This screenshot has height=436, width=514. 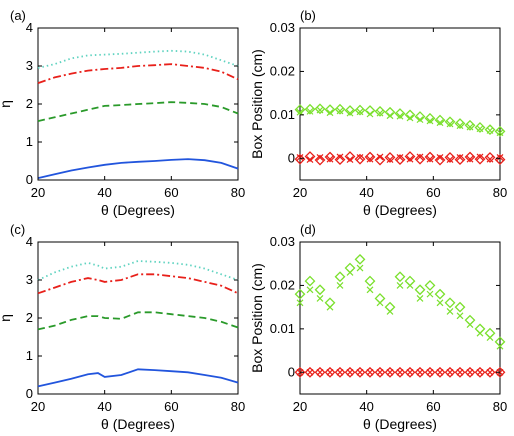 I want to click on x-axis-label: θ (Degrees), so click(x=138, y=210).